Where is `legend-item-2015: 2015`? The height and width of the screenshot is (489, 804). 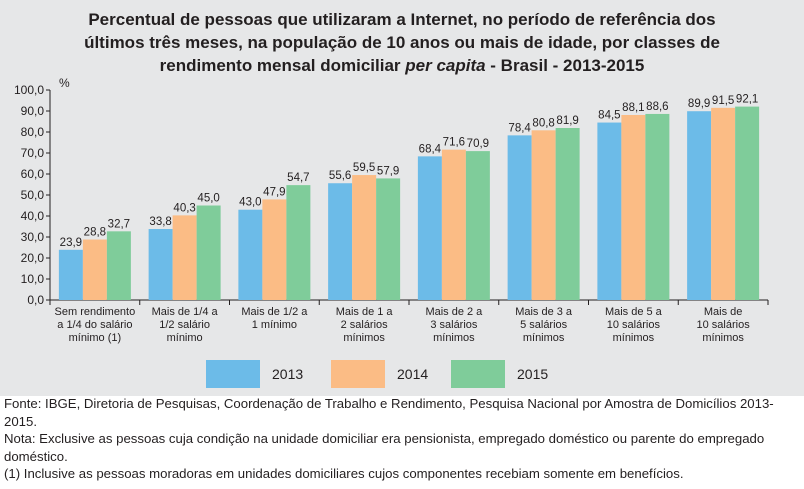
legend-item-2015: 2015 is located at coordinates (499, 374).